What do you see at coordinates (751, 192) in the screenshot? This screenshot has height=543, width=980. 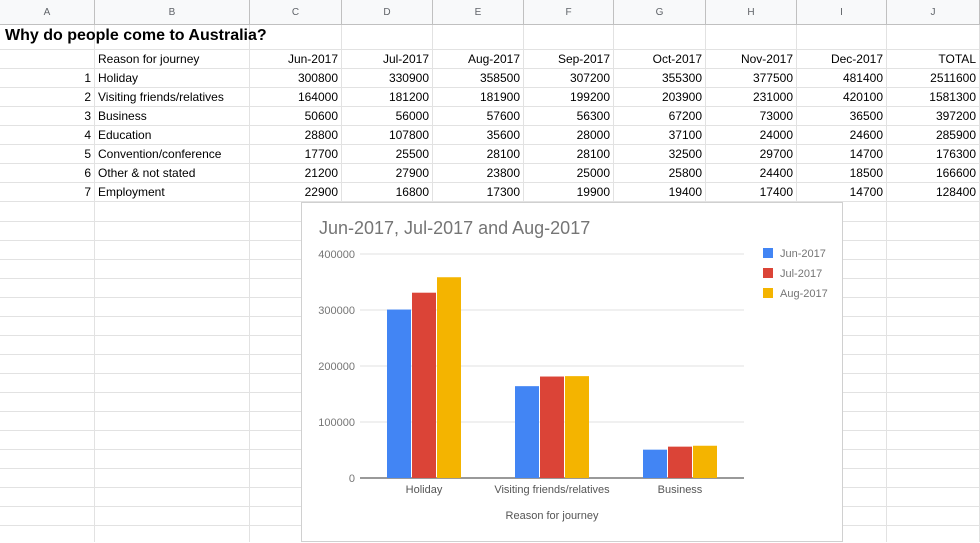 I see `table-cell-h: 17400` at bounding box center [751, 192].